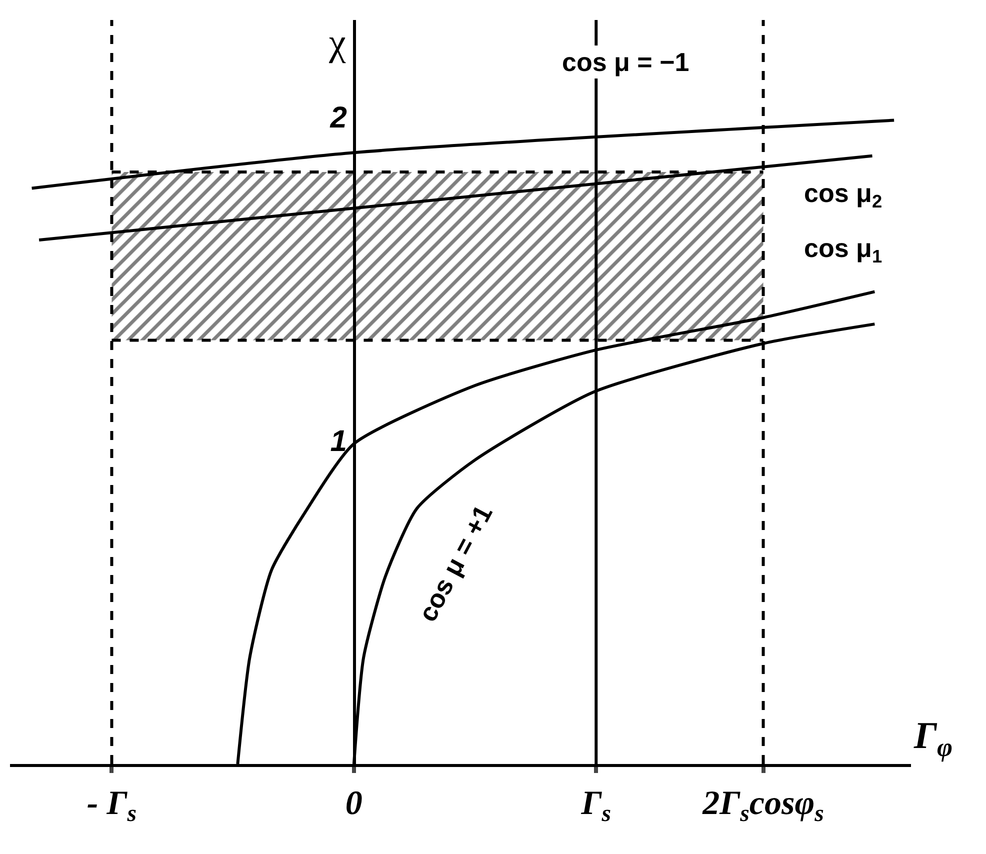 This screenshot has height=854, width=986. What do you see at coordinates (843, 249) in the screenshot?
I see `annotation: cos μ$_{1}$` at bounding box center [843, 249].